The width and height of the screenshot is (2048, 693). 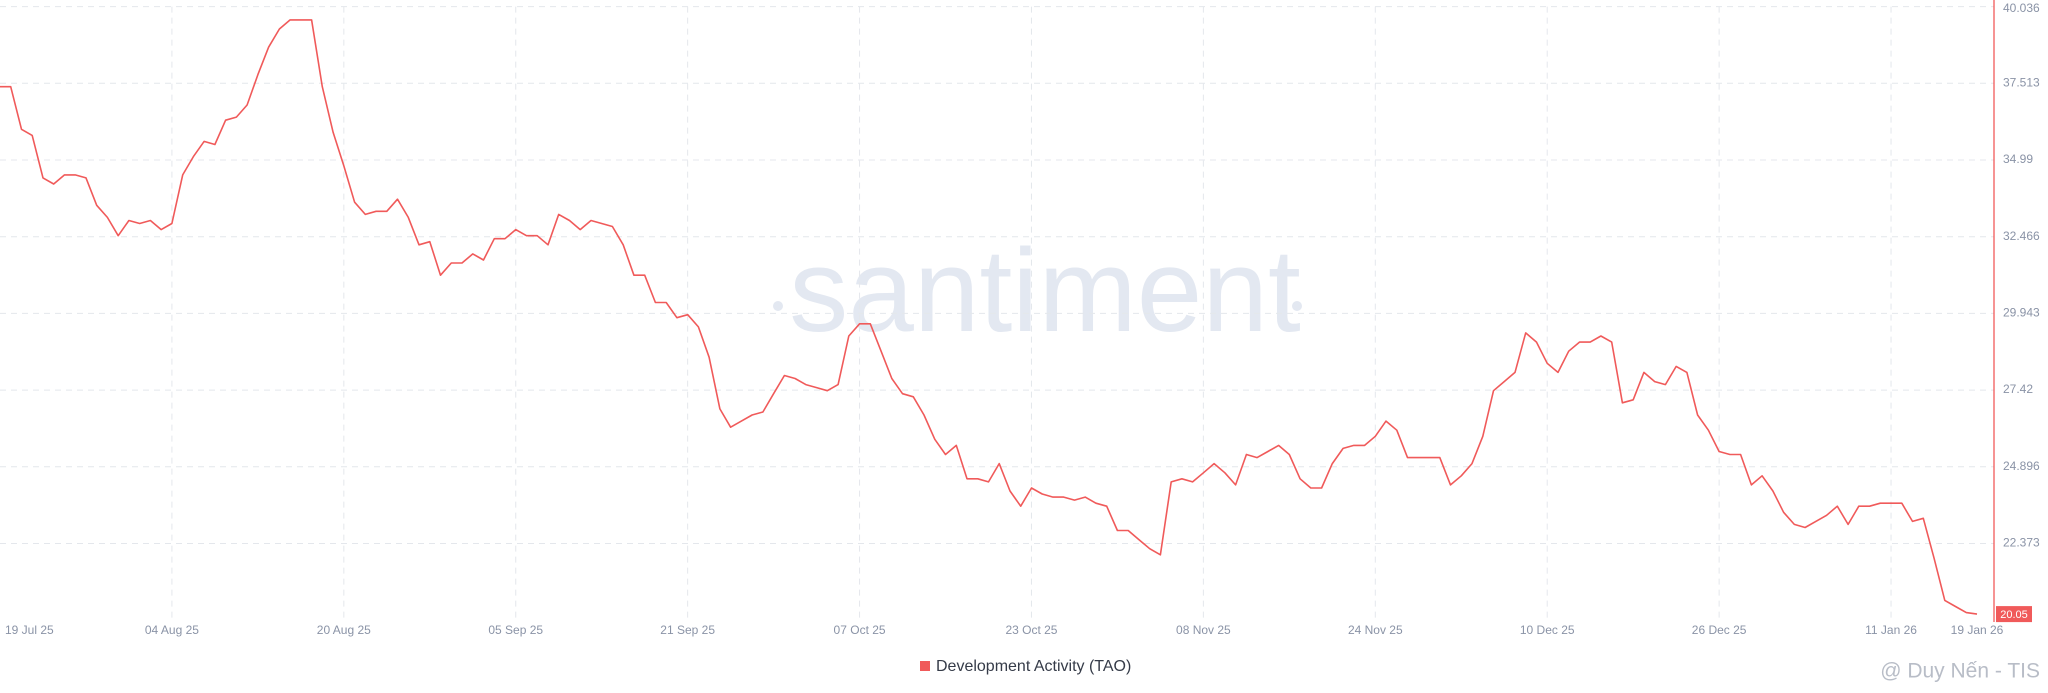 What do you see at coordinates (2021, 82) in the screenshot?
I see `y-tick-label: 37.513` at bounding box center [2021, 82].